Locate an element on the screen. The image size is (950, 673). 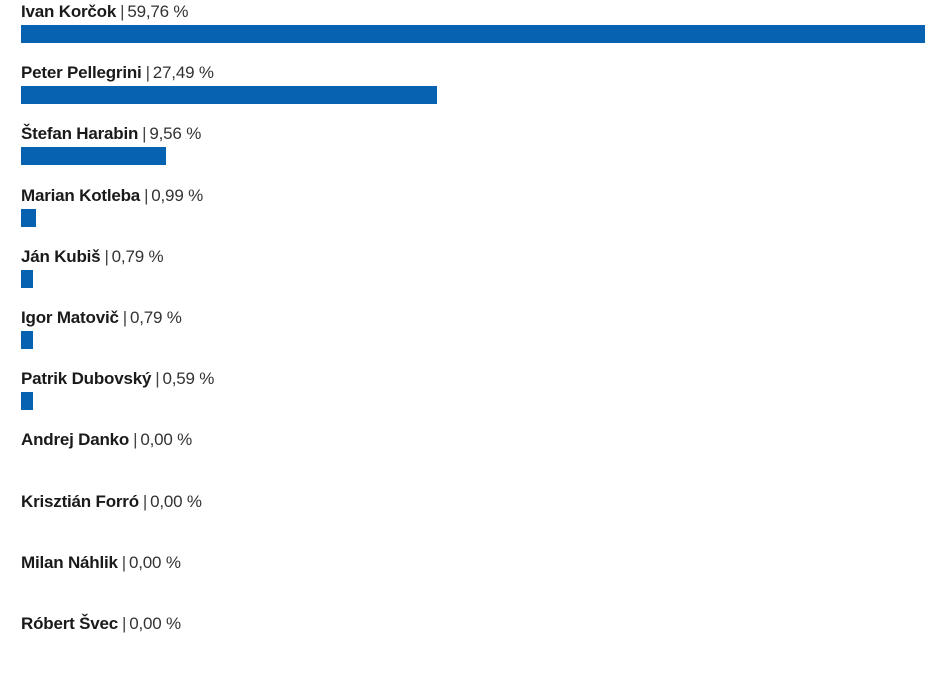
result-row: Štefan Harabin | 9,56 % is located at coordinates (473, 152).